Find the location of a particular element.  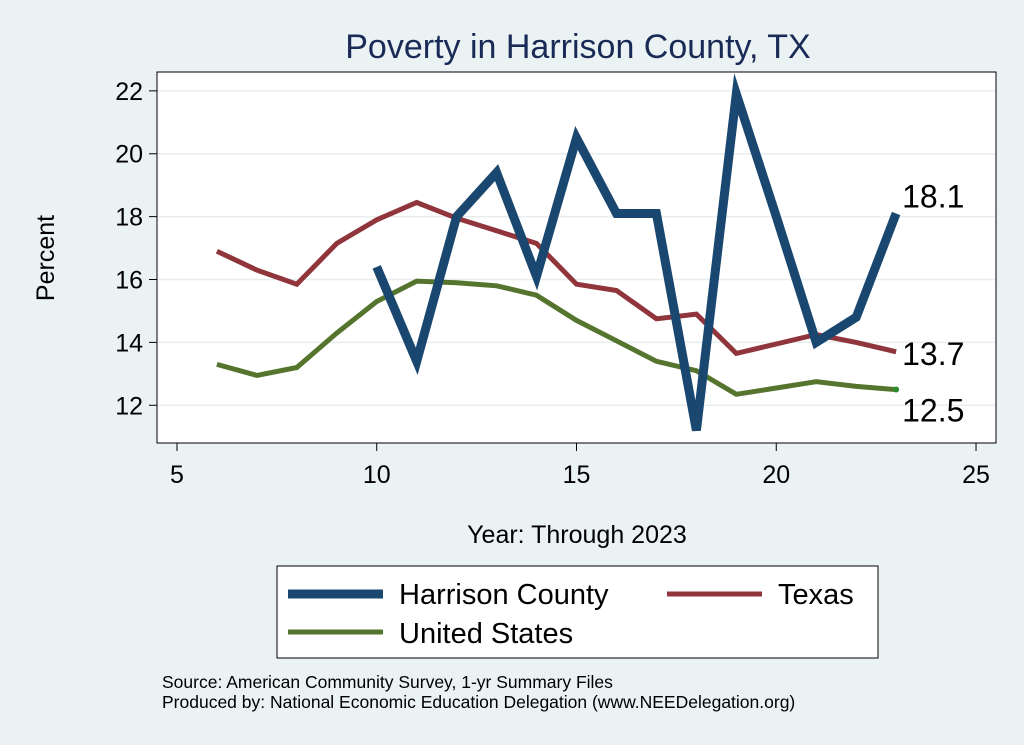

end-label-harrison-county: 18.1 is located at coordinates (933, 196).